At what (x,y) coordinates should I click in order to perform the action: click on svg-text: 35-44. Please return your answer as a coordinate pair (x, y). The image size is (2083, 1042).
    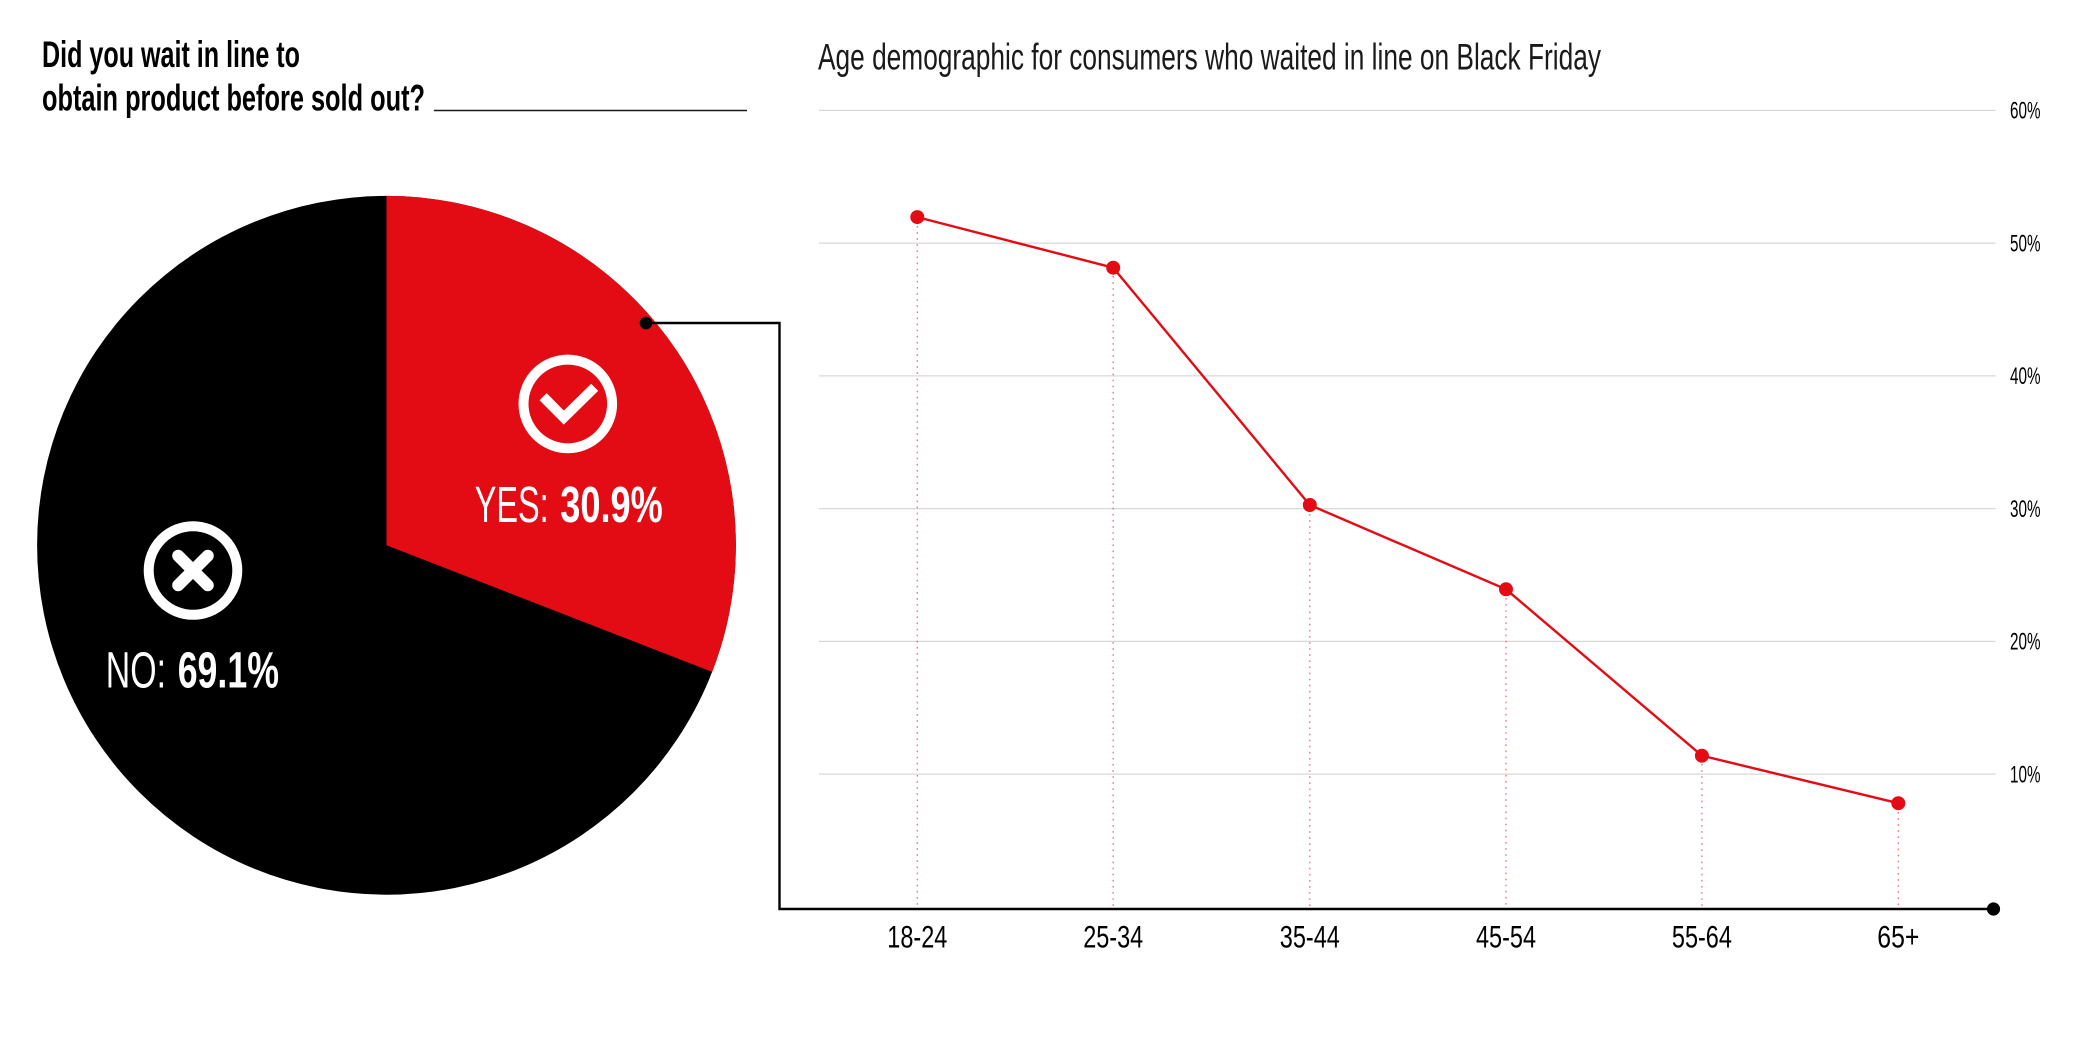
    Looking at the image, I should click on (1310, 937).